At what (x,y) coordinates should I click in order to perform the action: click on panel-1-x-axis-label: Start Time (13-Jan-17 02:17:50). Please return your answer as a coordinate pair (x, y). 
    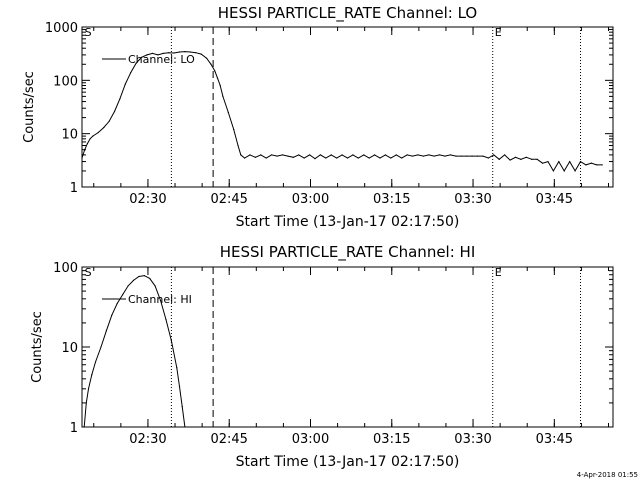
    Looking at the image, I should click on (348, 222).